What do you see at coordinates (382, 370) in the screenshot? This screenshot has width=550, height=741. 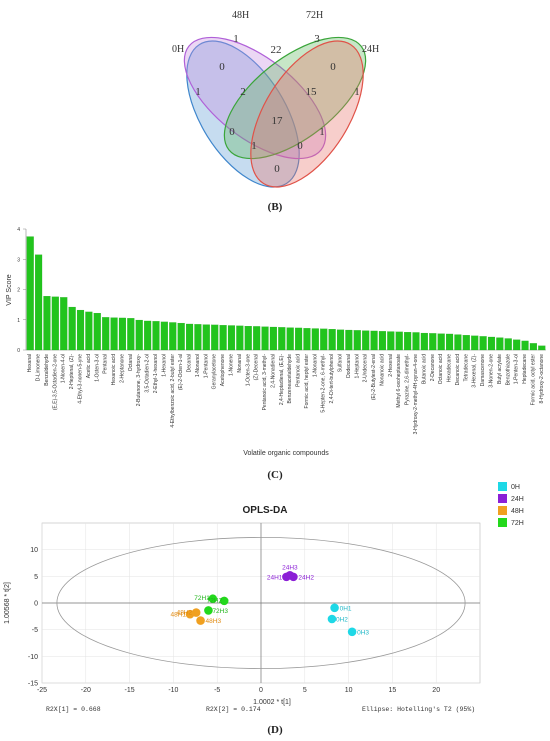 I see `bar-category-label: Nonanoic acid` at bounding box center [382, 370].